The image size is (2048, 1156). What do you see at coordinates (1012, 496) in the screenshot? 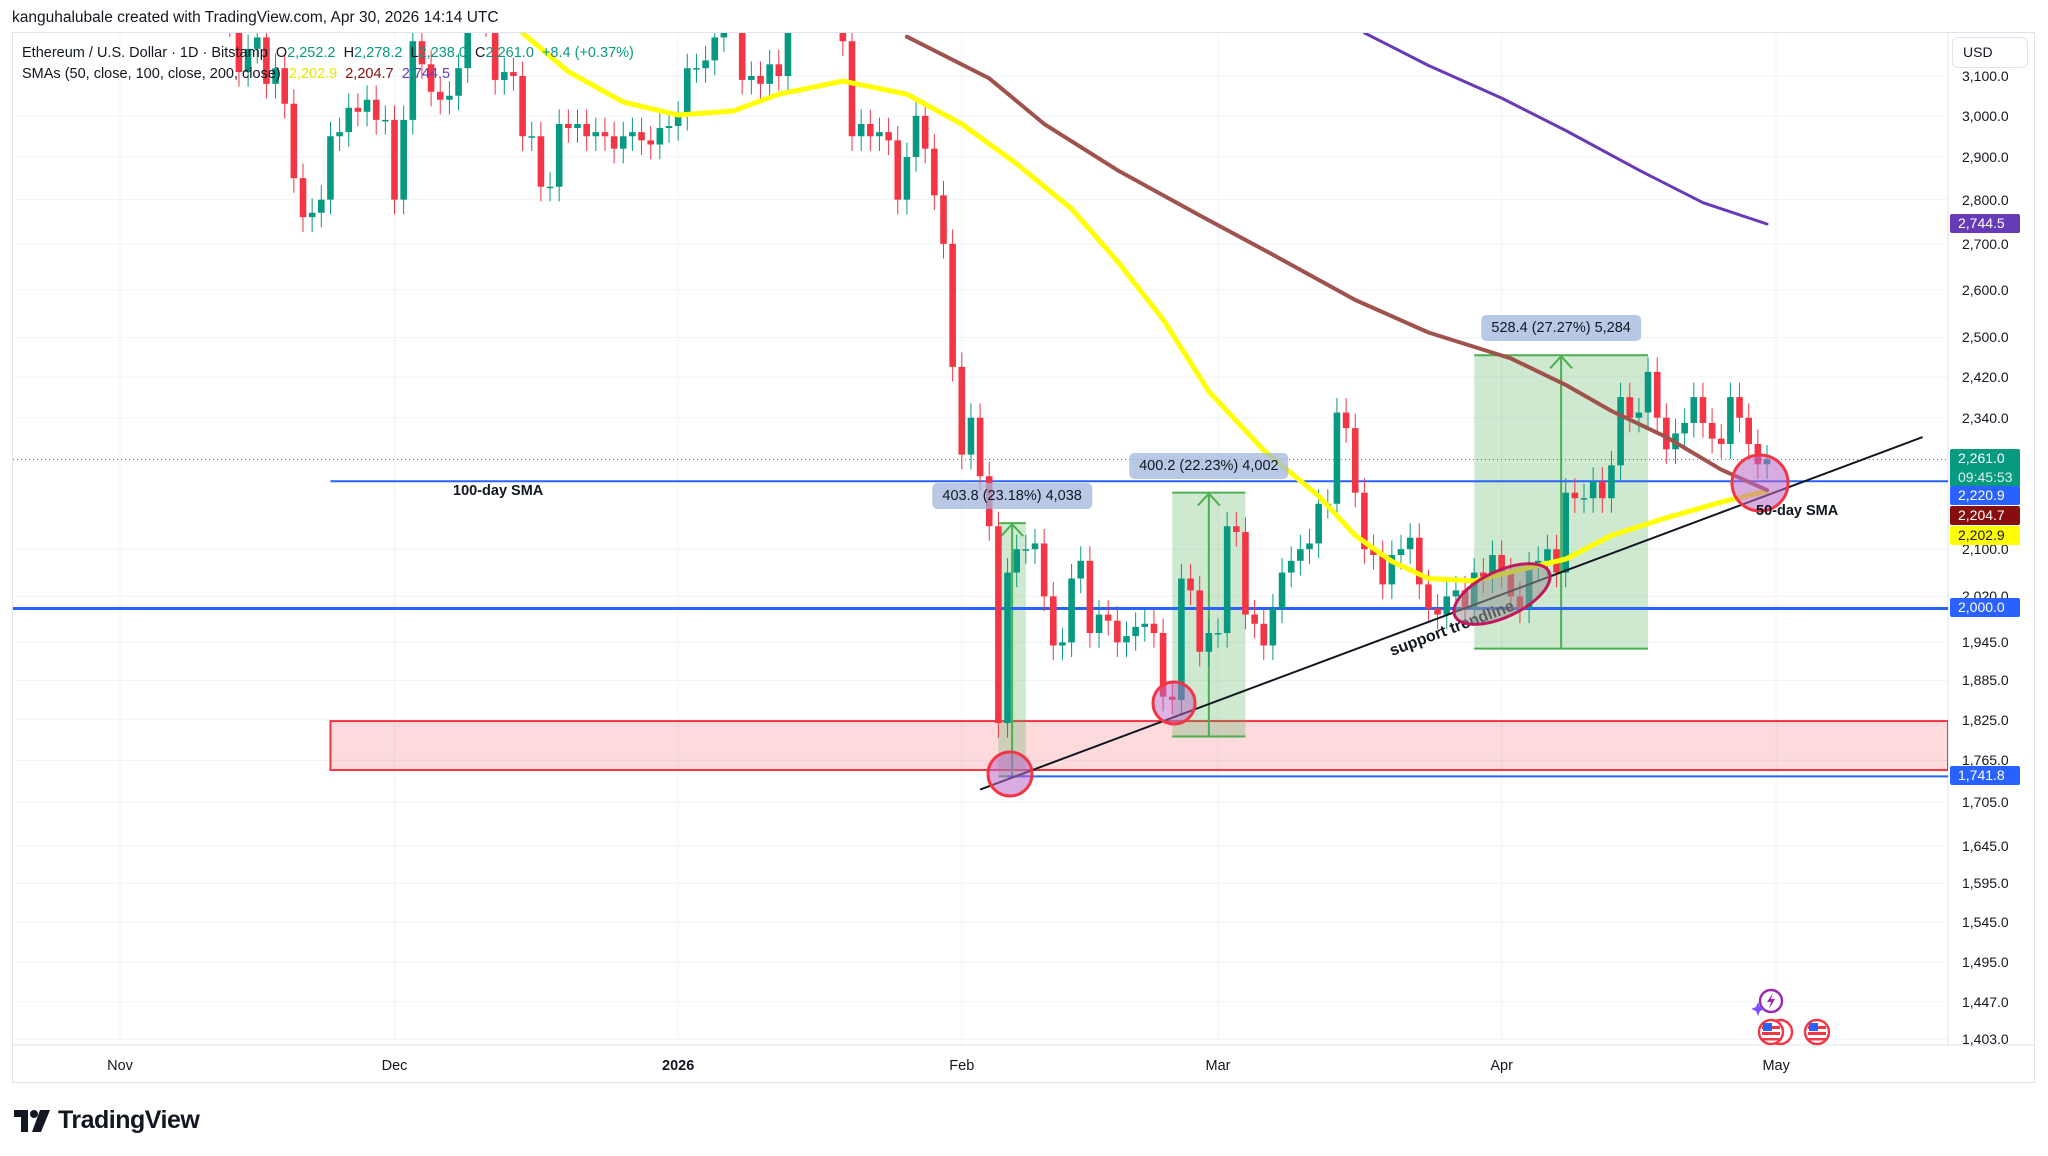
I see `measure-label: 403.8 (23.18%) 4,038` at bounding box center [1012, 496].